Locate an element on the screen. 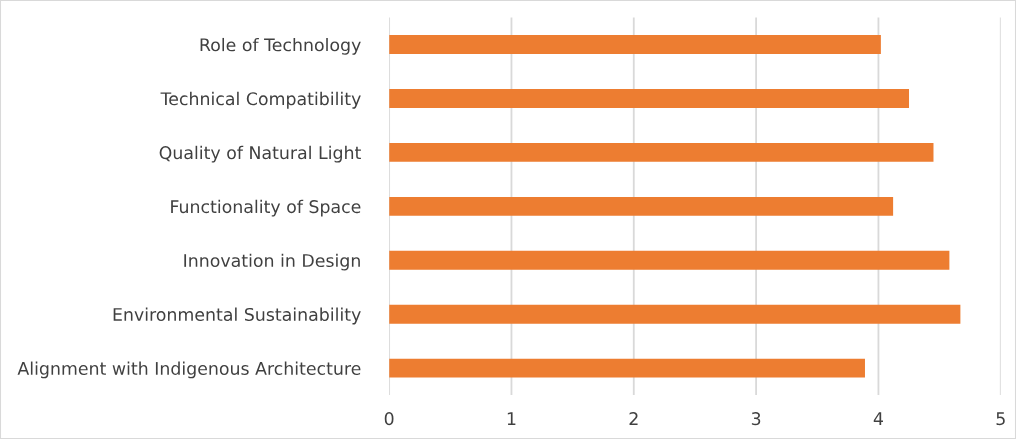 Image resolution: width=1016 pixels, height=439 pixels. y-tick-label: Technical Compatibility is located at coordinates (260, 100).